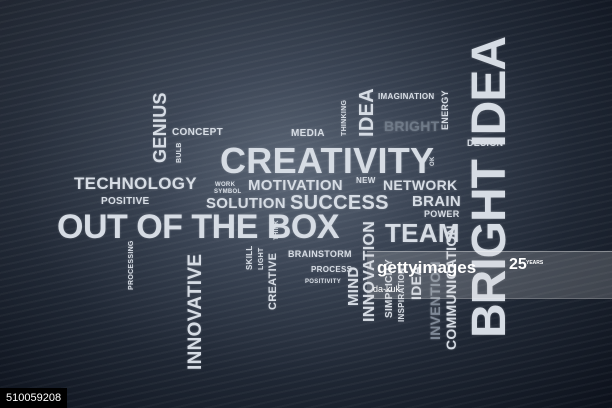  I want to click on word-bright: BRIGHT, so click(412, 126).